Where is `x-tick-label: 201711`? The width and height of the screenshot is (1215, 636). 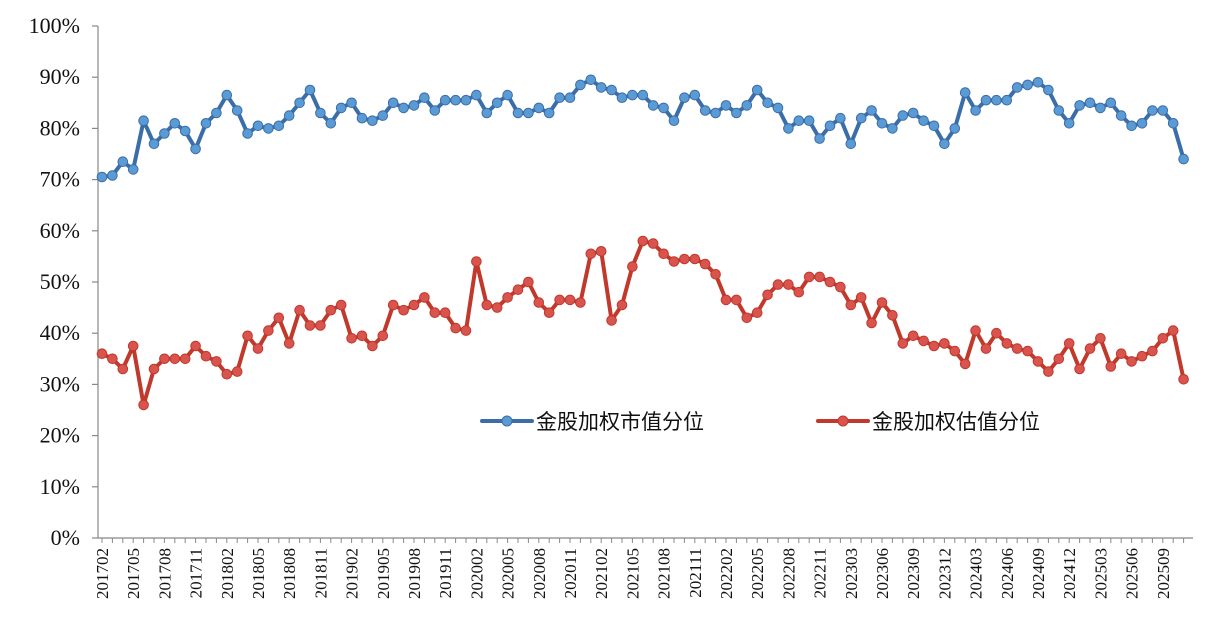
x-tick-label: 201711 is located at coordinates (196, 573).